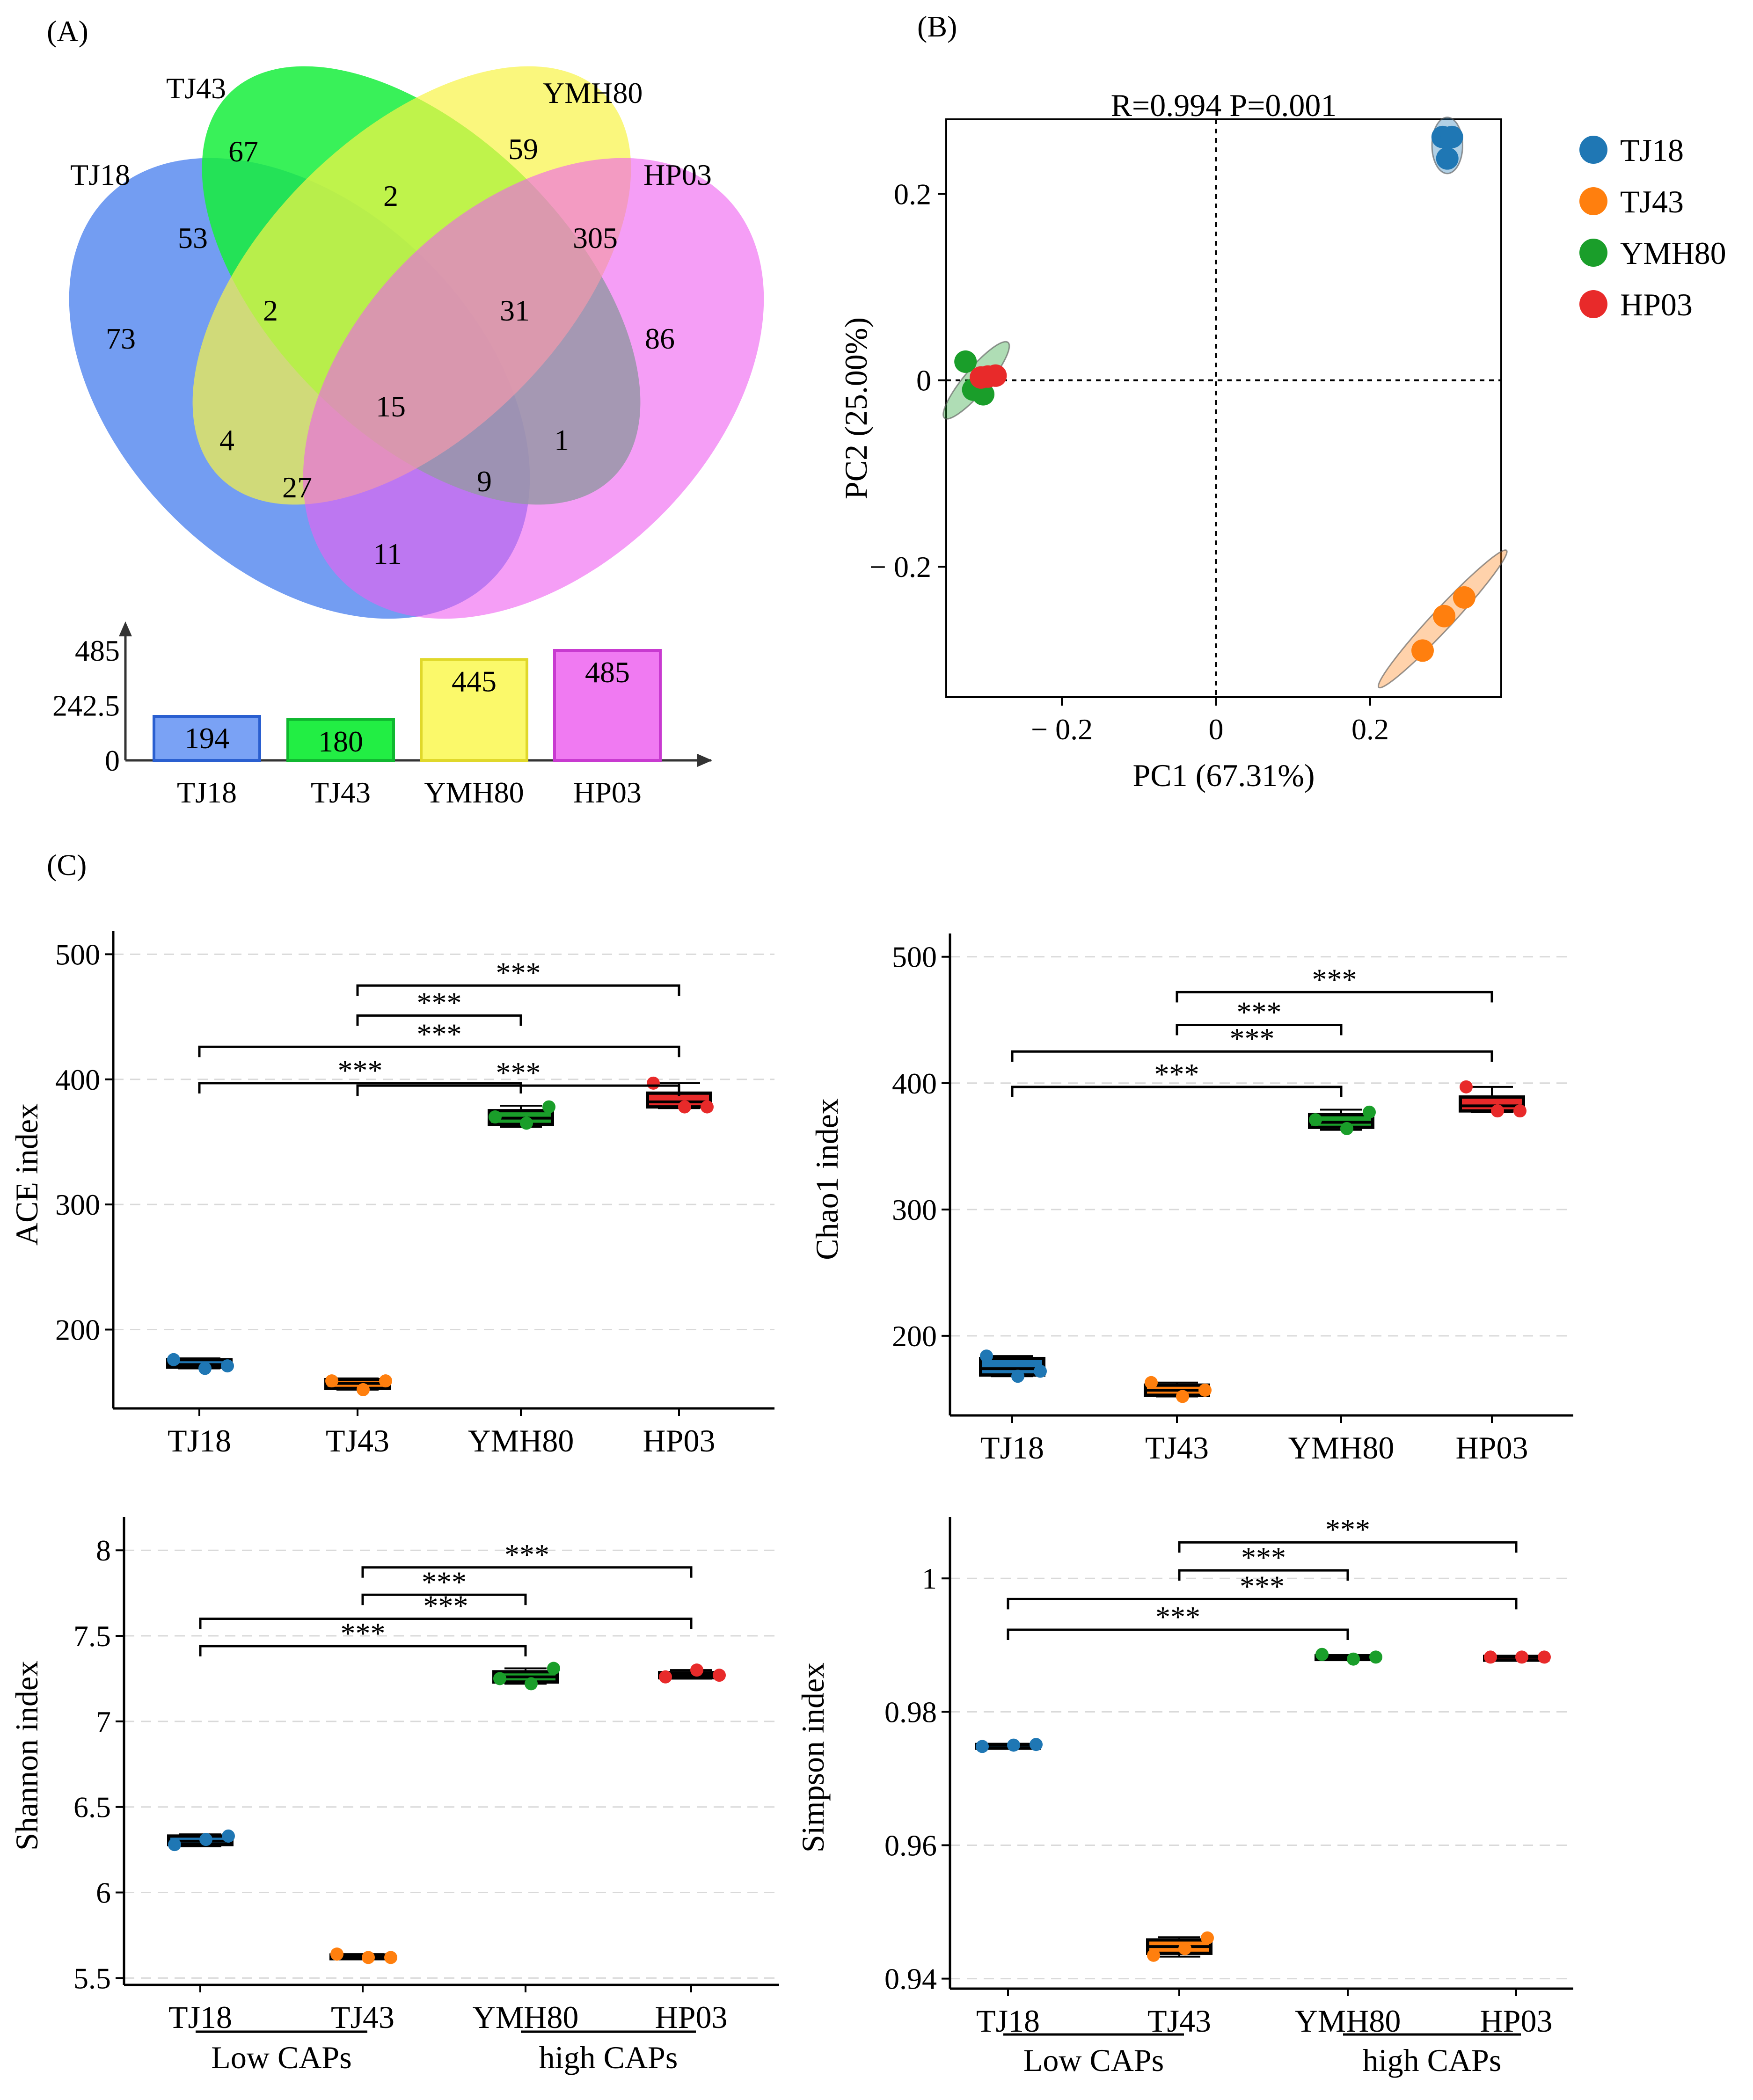  What do you see at coordinates (914, 1083) in the screenshot?
I see `y-tick-label: 400` at bounding box center [914, 1083].